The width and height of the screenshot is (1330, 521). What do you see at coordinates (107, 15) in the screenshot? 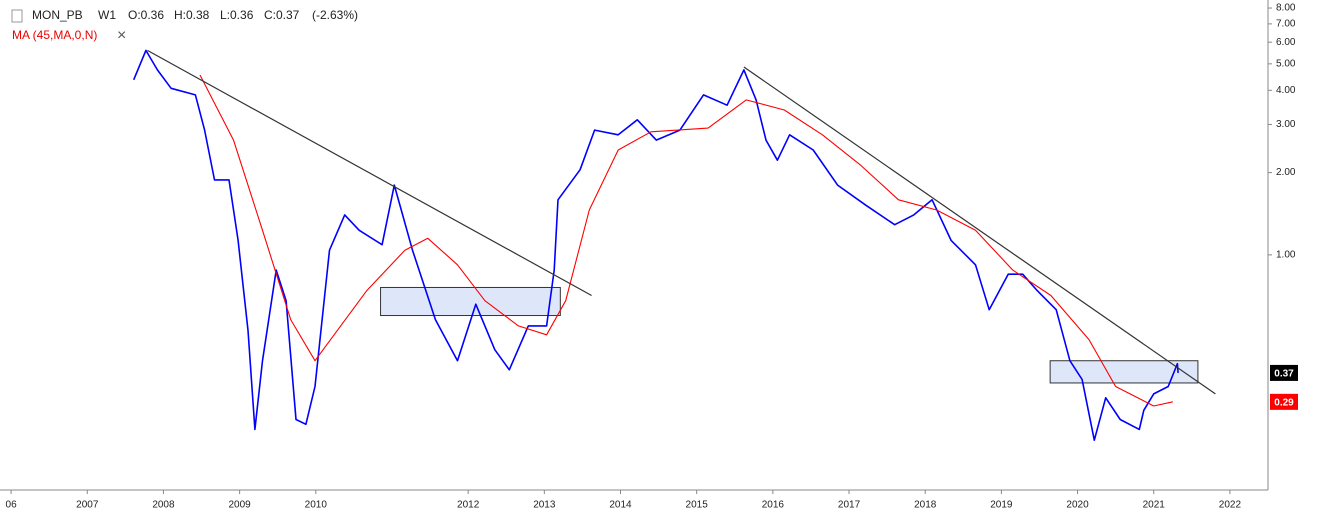
I see `interval: W1` at bounding box center [107, 15].